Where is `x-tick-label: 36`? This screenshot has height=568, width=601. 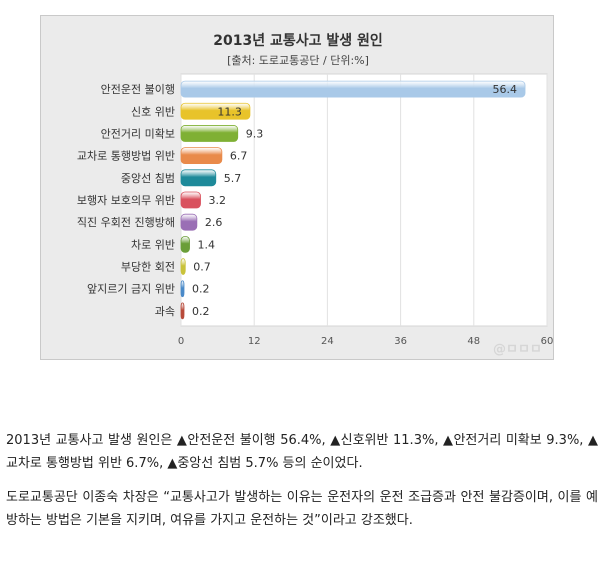 x-tick-label: 36 is located at coordinates (400, 341).